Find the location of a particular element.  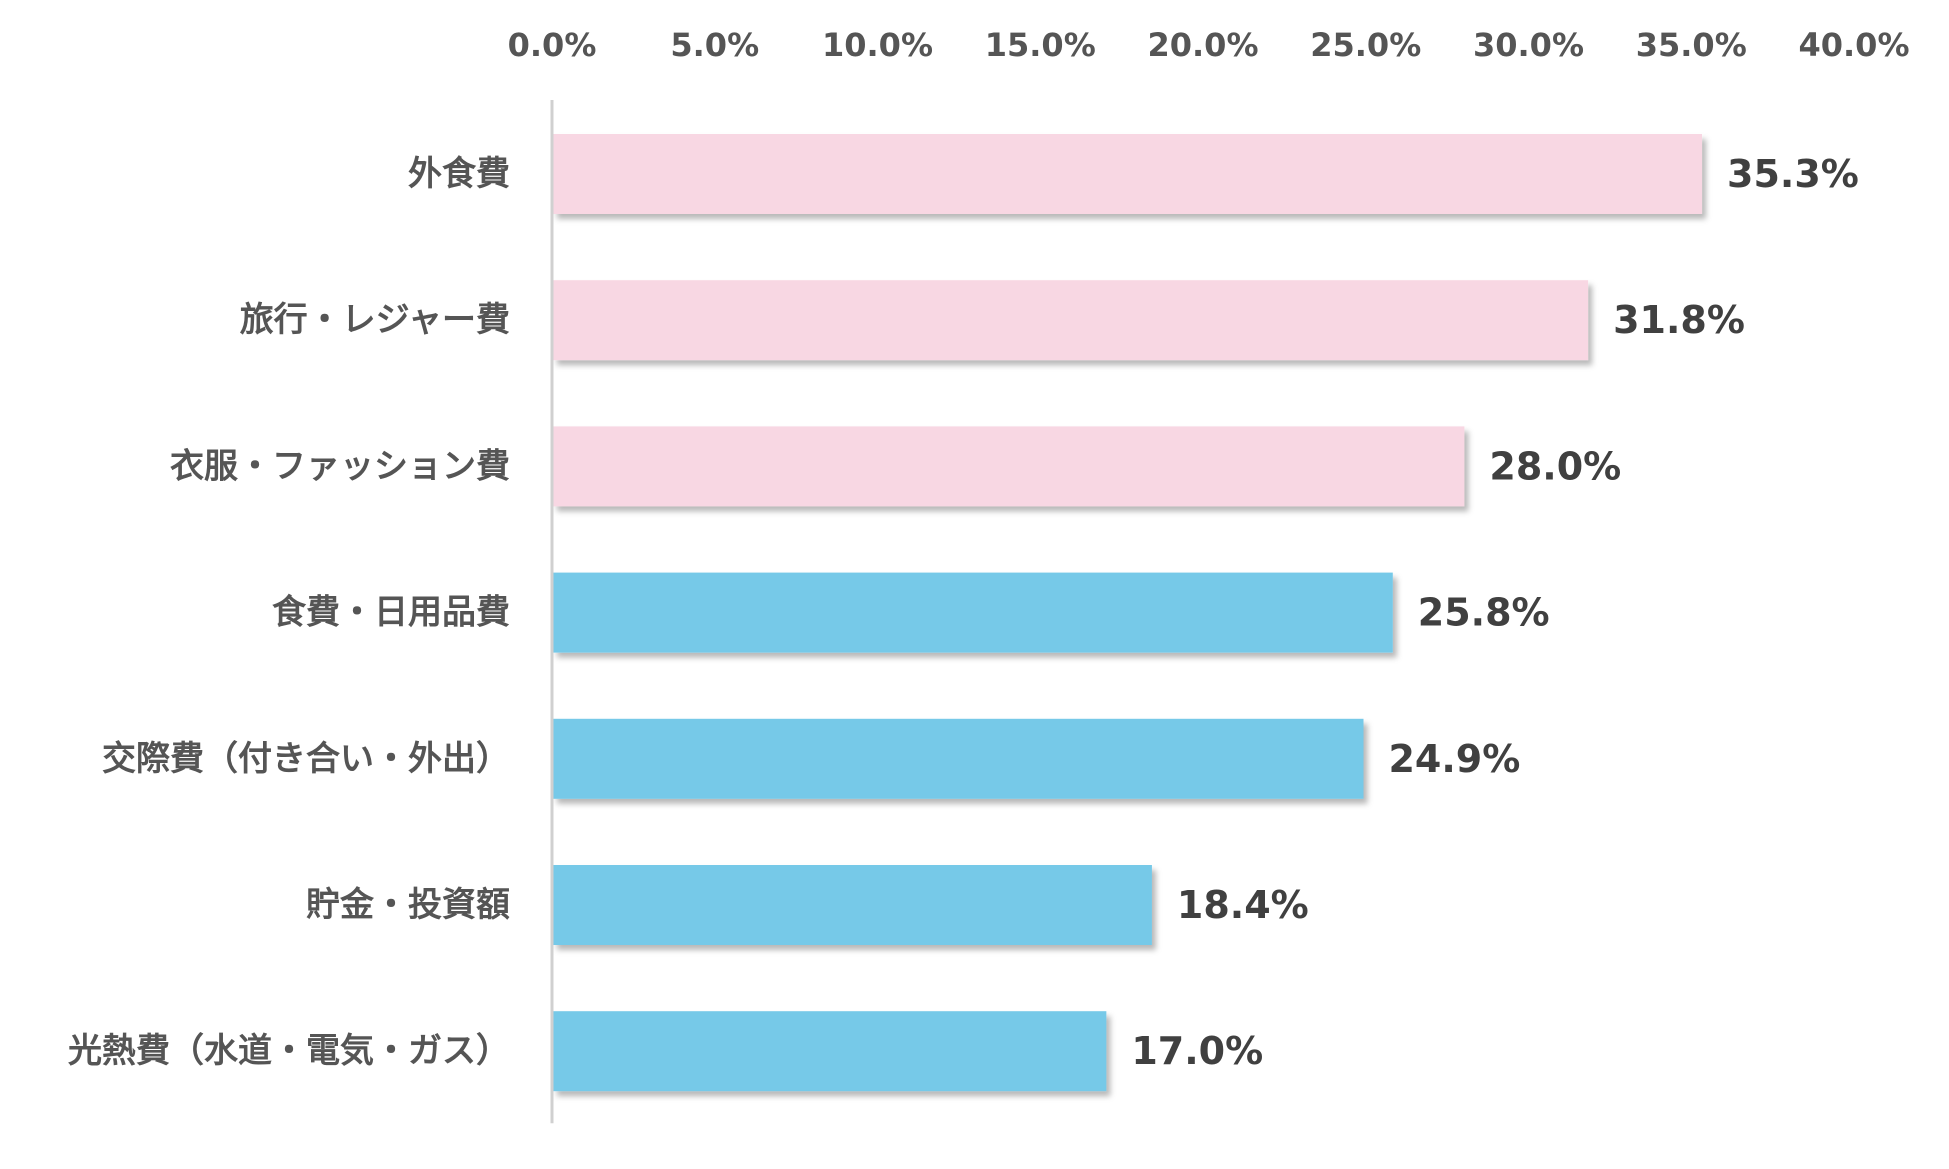

x-tick-label: 5.0% is located at coordinates (714, 45).